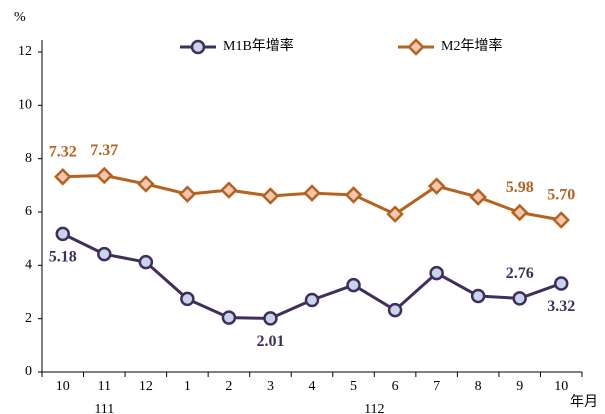  I want to click on y-tick-label: 2, so click(28, 318).